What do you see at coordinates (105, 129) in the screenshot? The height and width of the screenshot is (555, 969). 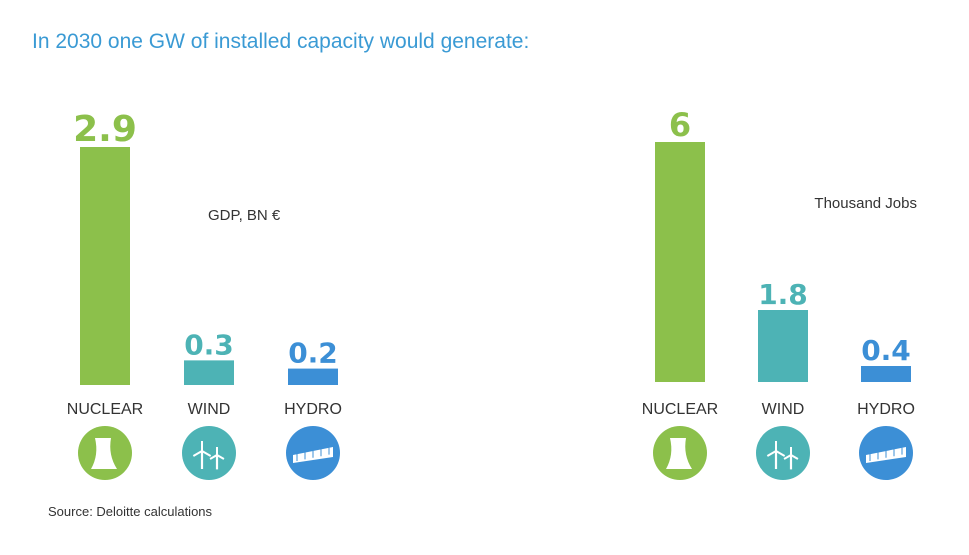 I see `data-label-nuclear: 2.9` at bounding box center [105, 129].